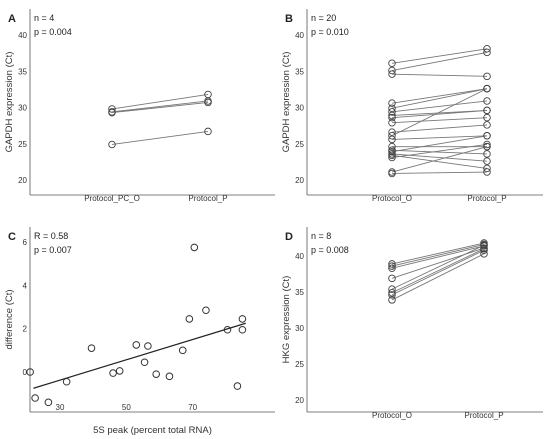 This screenshot has width=550, height=439. Describe the element at coordinates (152, 430) in the screenshot. I see `x-axis-label: 5S peak (percent total RNA)` at that location.